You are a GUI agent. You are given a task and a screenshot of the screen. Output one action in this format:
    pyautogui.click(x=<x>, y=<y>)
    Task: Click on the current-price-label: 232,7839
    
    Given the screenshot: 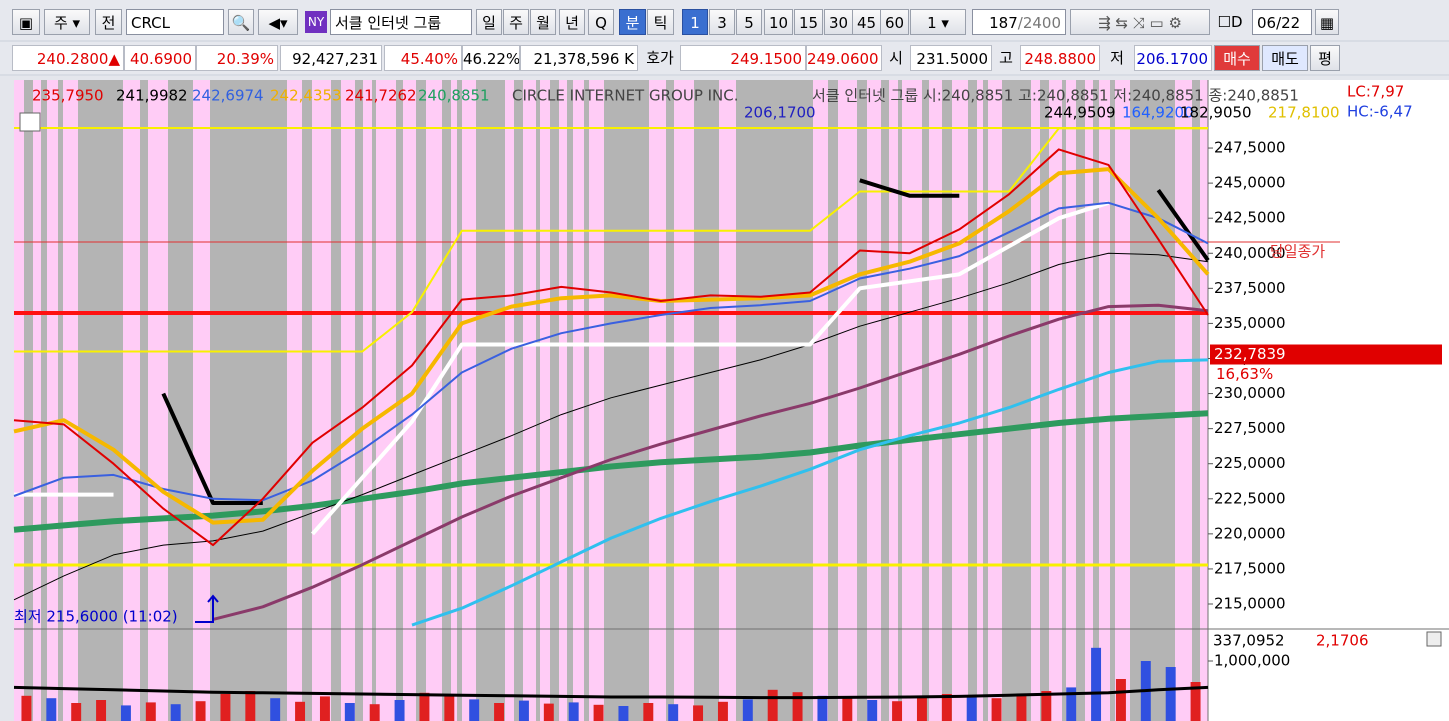 What is the action you would take?
    pyautogui.click(x=1250, y=354)
    